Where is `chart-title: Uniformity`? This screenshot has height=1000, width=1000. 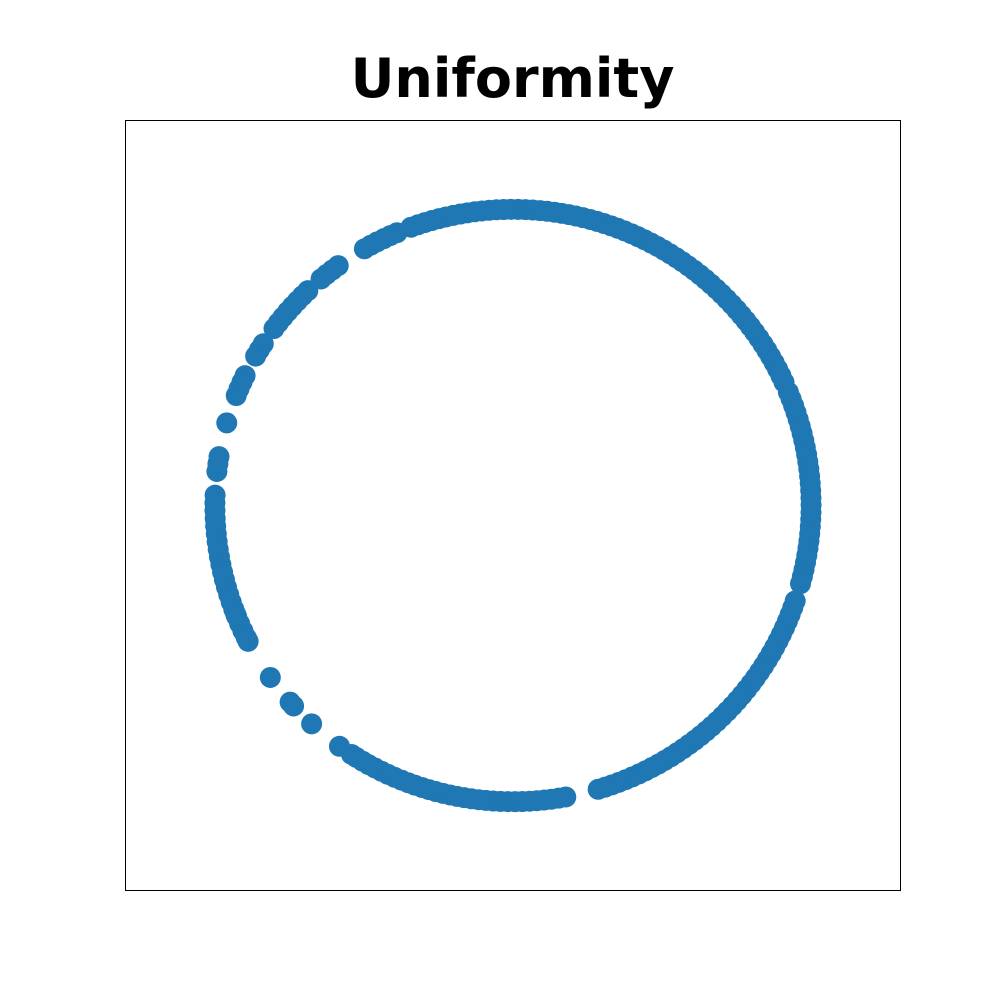
chart-title: Uniformity is located at coordinates (512, 78).